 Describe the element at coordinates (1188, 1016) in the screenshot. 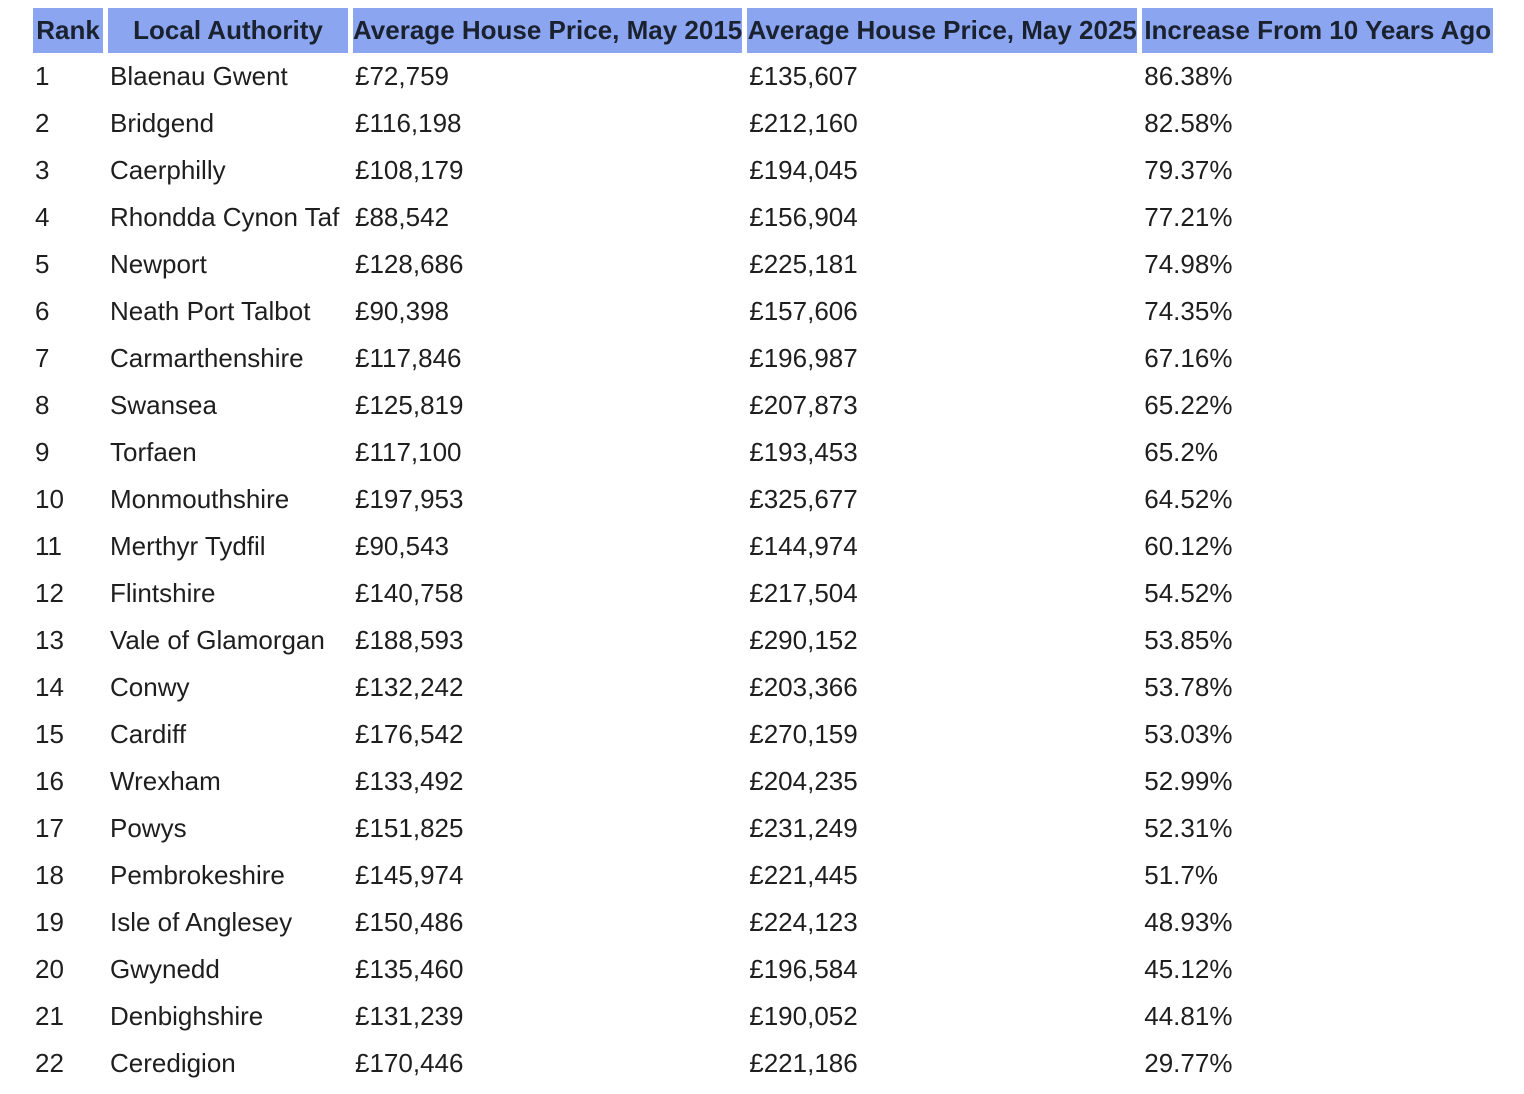

I see `cell-increase: 44.81%` at that location.